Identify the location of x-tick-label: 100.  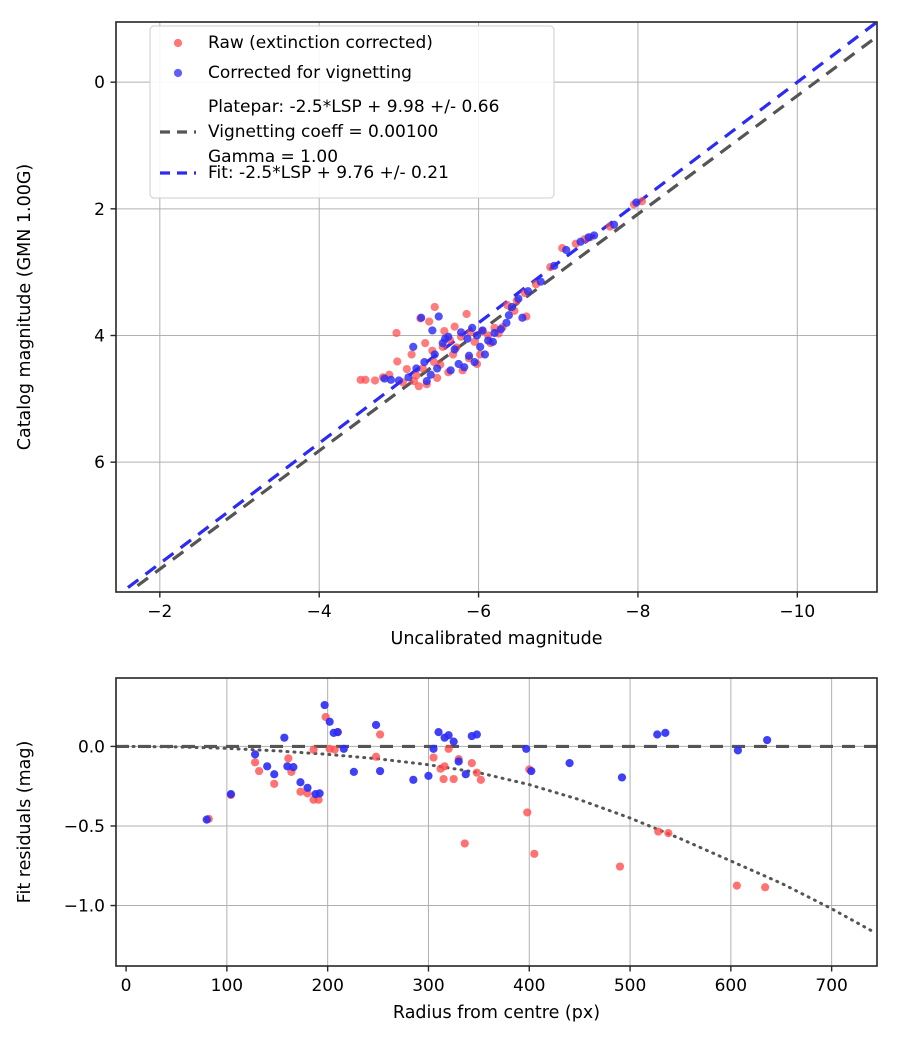
(227, 986).